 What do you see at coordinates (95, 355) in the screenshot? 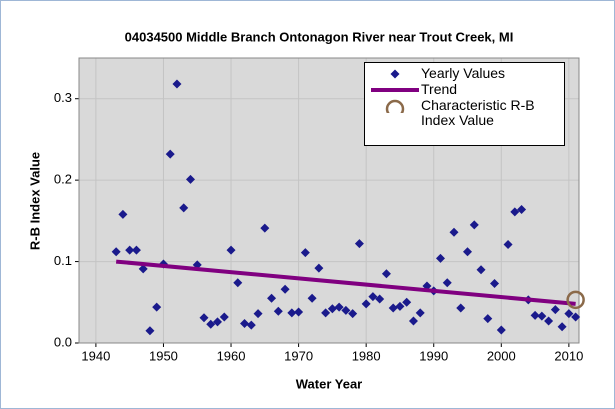
I see `x-tick-label: 1940` at bounding box center [95, 355].